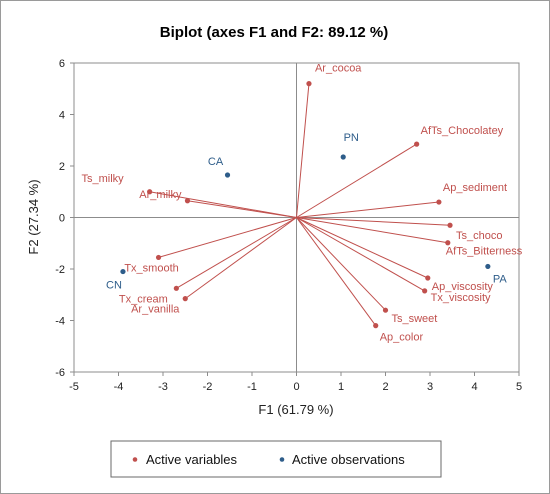 Image resolution: width=550 pixels, height=494 pixels. Describe the element at coordinates (62, 167) in the screenshot. I see `y-tick-label: 2` at that location.